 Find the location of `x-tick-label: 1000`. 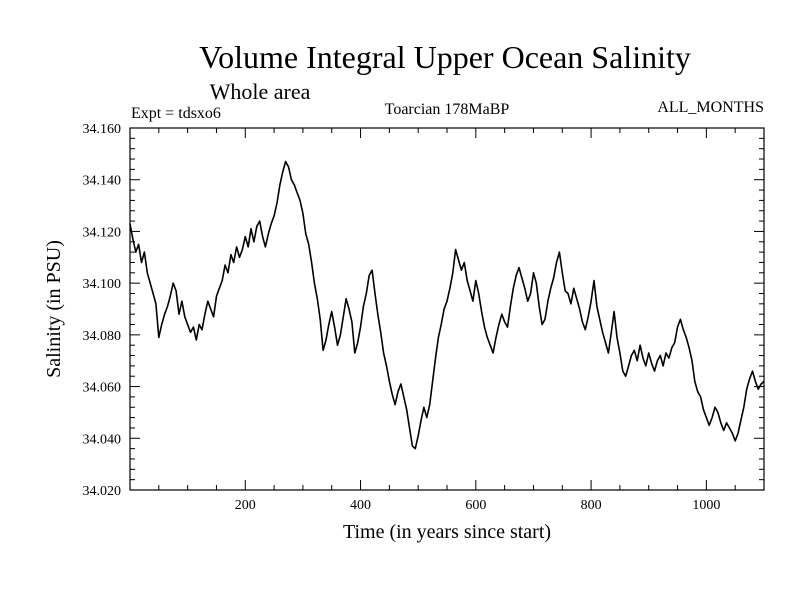

x-tick-label: 1000 is located at coordinates (706, 505).